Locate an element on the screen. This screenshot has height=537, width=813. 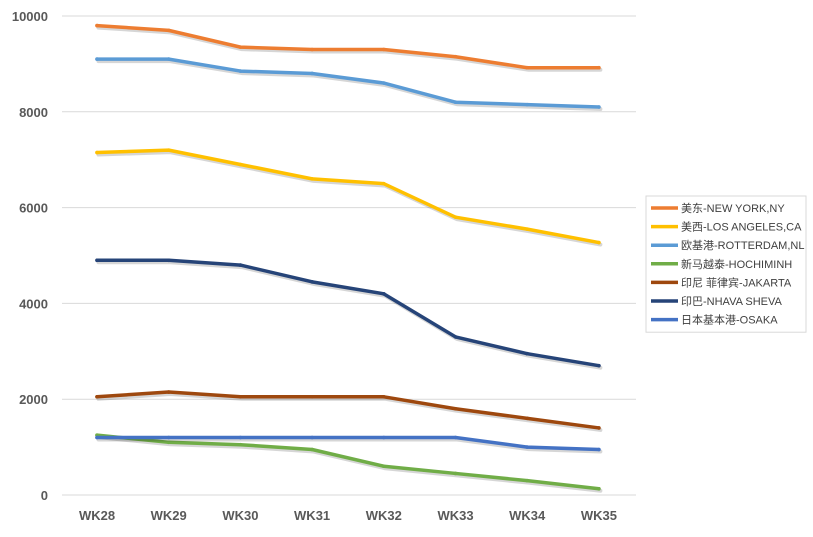
y-tick-label: 4000 is located at coordinates (33, 303).